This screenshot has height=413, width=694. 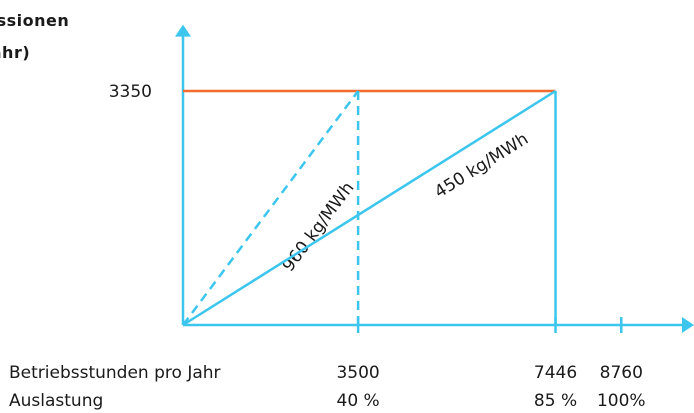 What do you see at coordinates (130, 92) in the screenshot?
I see `y-tick-label-3350: 3350` at bounding box center [130, 92].